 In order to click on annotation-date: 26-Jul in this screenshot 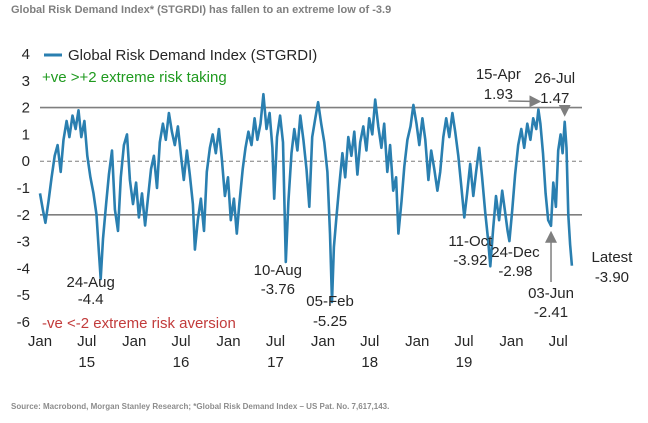, I will do `click(554, 78)`.